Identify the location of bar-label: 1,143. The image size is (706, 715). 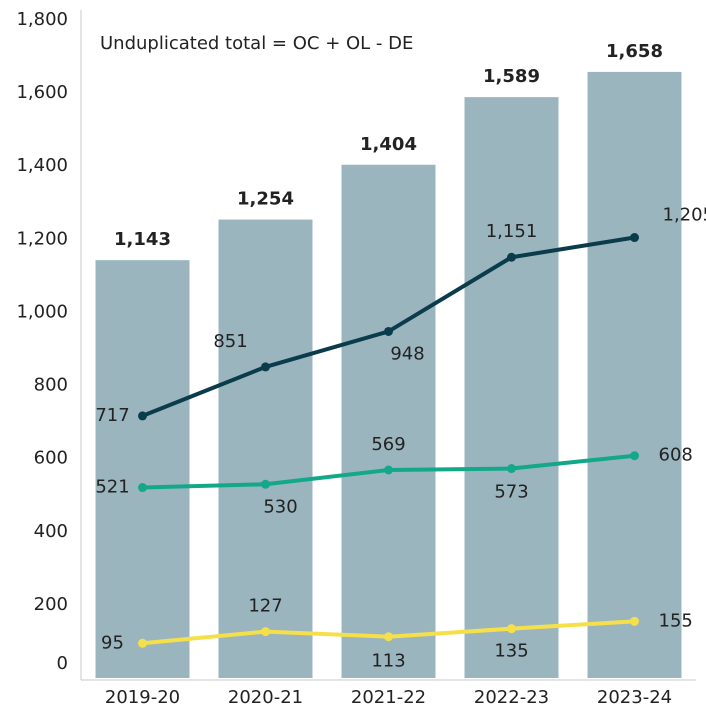
(142, 239).